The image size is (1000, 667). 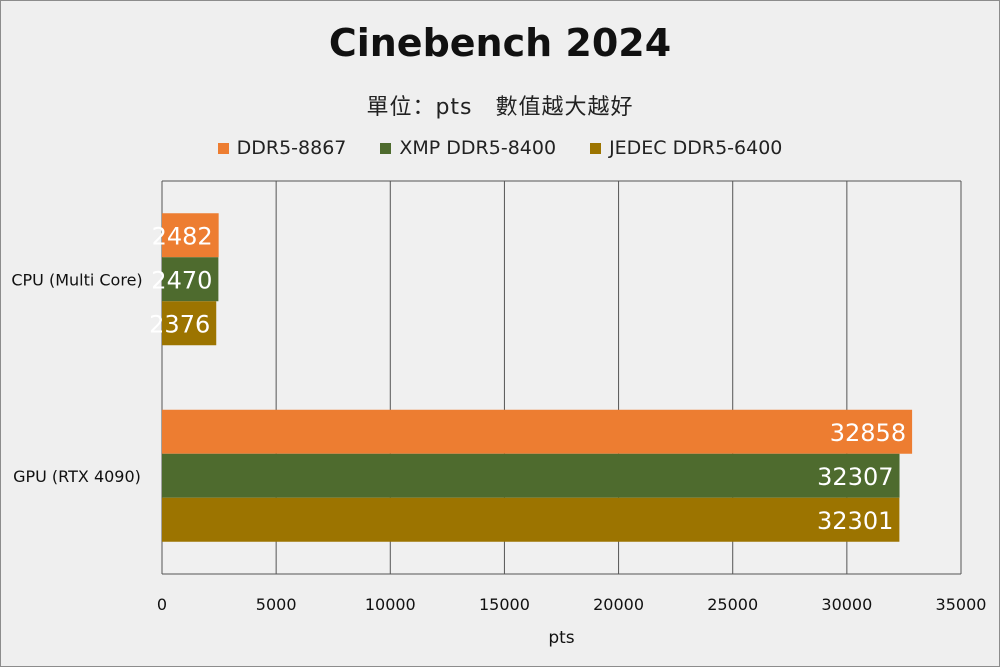 What do you see at coordinates (500, 107) in the screenshot?
I see `chart-subtitle: 單位：pts 數值越大越好` at bounding box center [500, 107].